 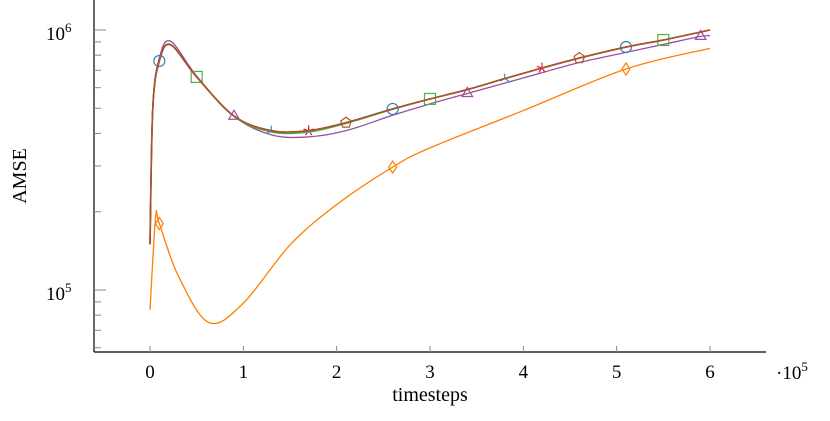 What do you see at coordinates (20, 176) in the screenshot?
I see `y-axis-label: AMSE` at bounding box center [20, 176].